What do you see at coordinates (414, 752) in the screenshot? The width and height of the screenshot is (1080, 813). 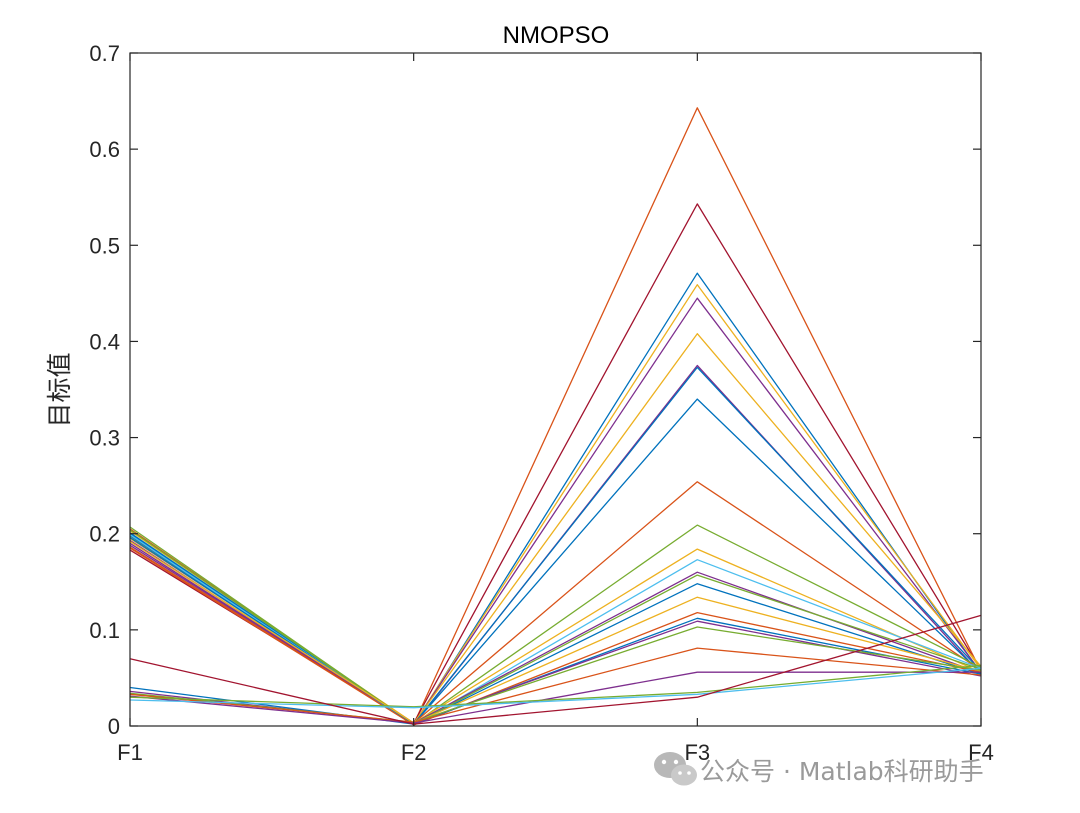 I see `x-tick-label-F2: F2` at bounding box center [414, 752].